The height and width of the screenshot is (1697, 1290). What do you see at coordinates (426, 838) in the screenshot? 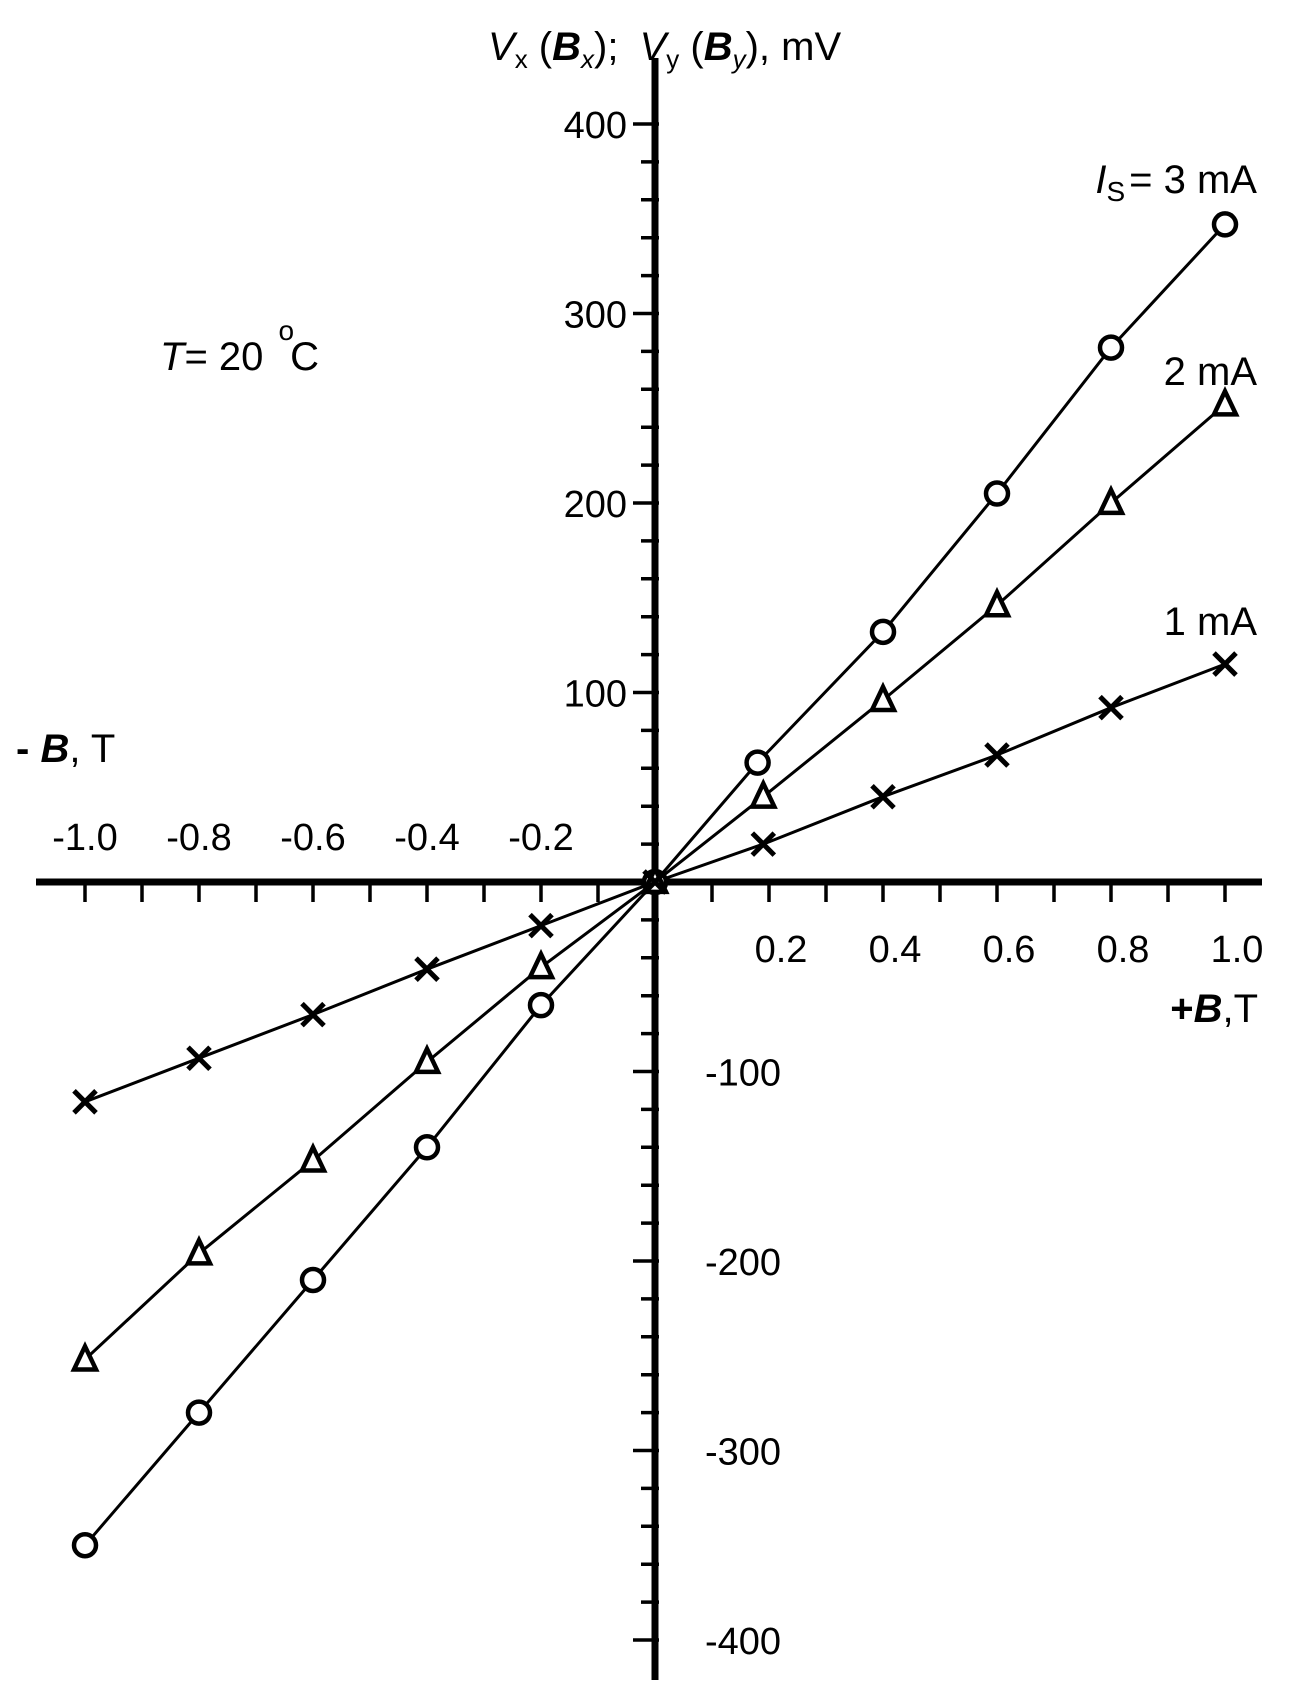
I see `x-tick-label: -0.4` at bounding box center [426, 838].